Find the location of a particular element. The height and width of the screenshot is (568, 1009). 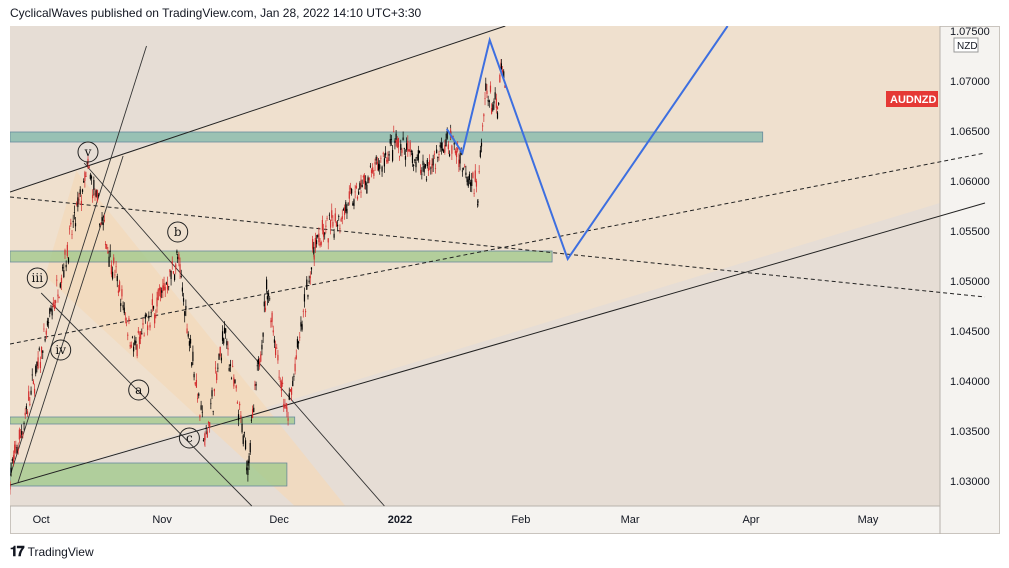

wave-label-text: iii is located at coordinates (38, 278).